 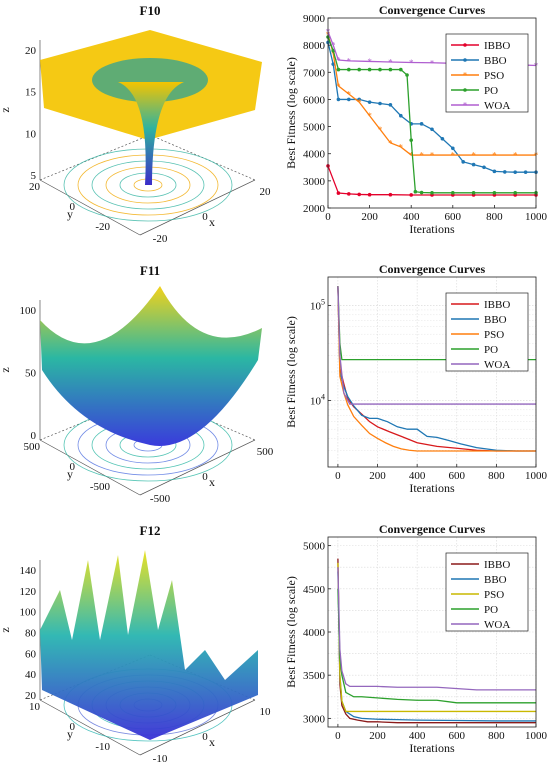 What do you see at coordinates (291, 113) in the screenshot?
I see `y-axis-label: Best Fitness (log scale)` at bounding box center [291, 113].